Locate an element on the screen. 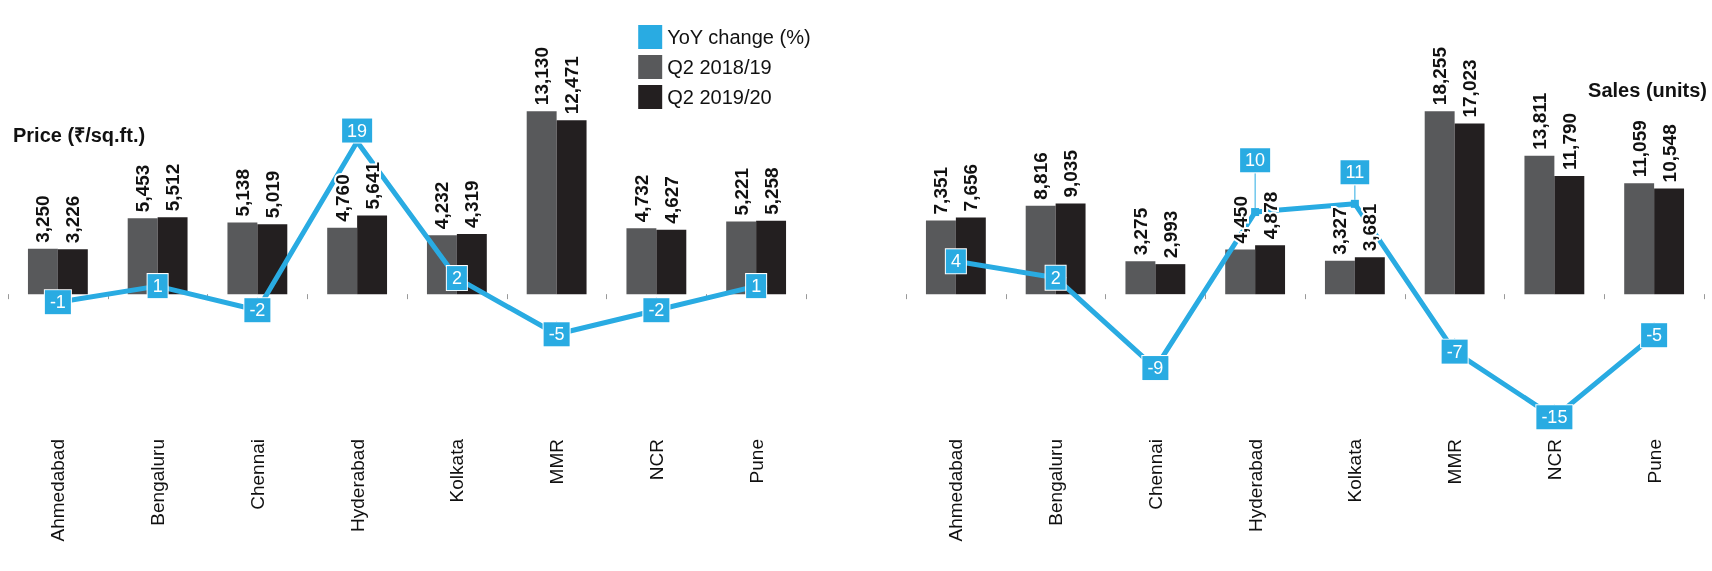  data-label: 4,319 is located at coordinates (472, 204).